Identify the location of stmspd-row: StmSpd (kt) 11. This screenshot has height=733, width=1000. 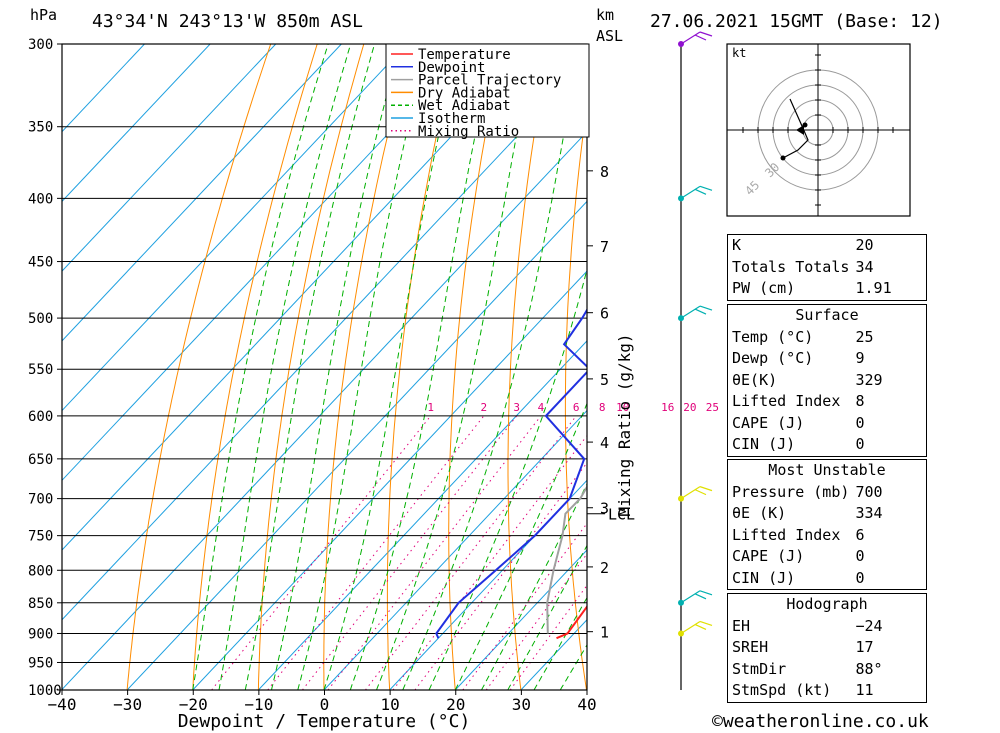
(827, 691).